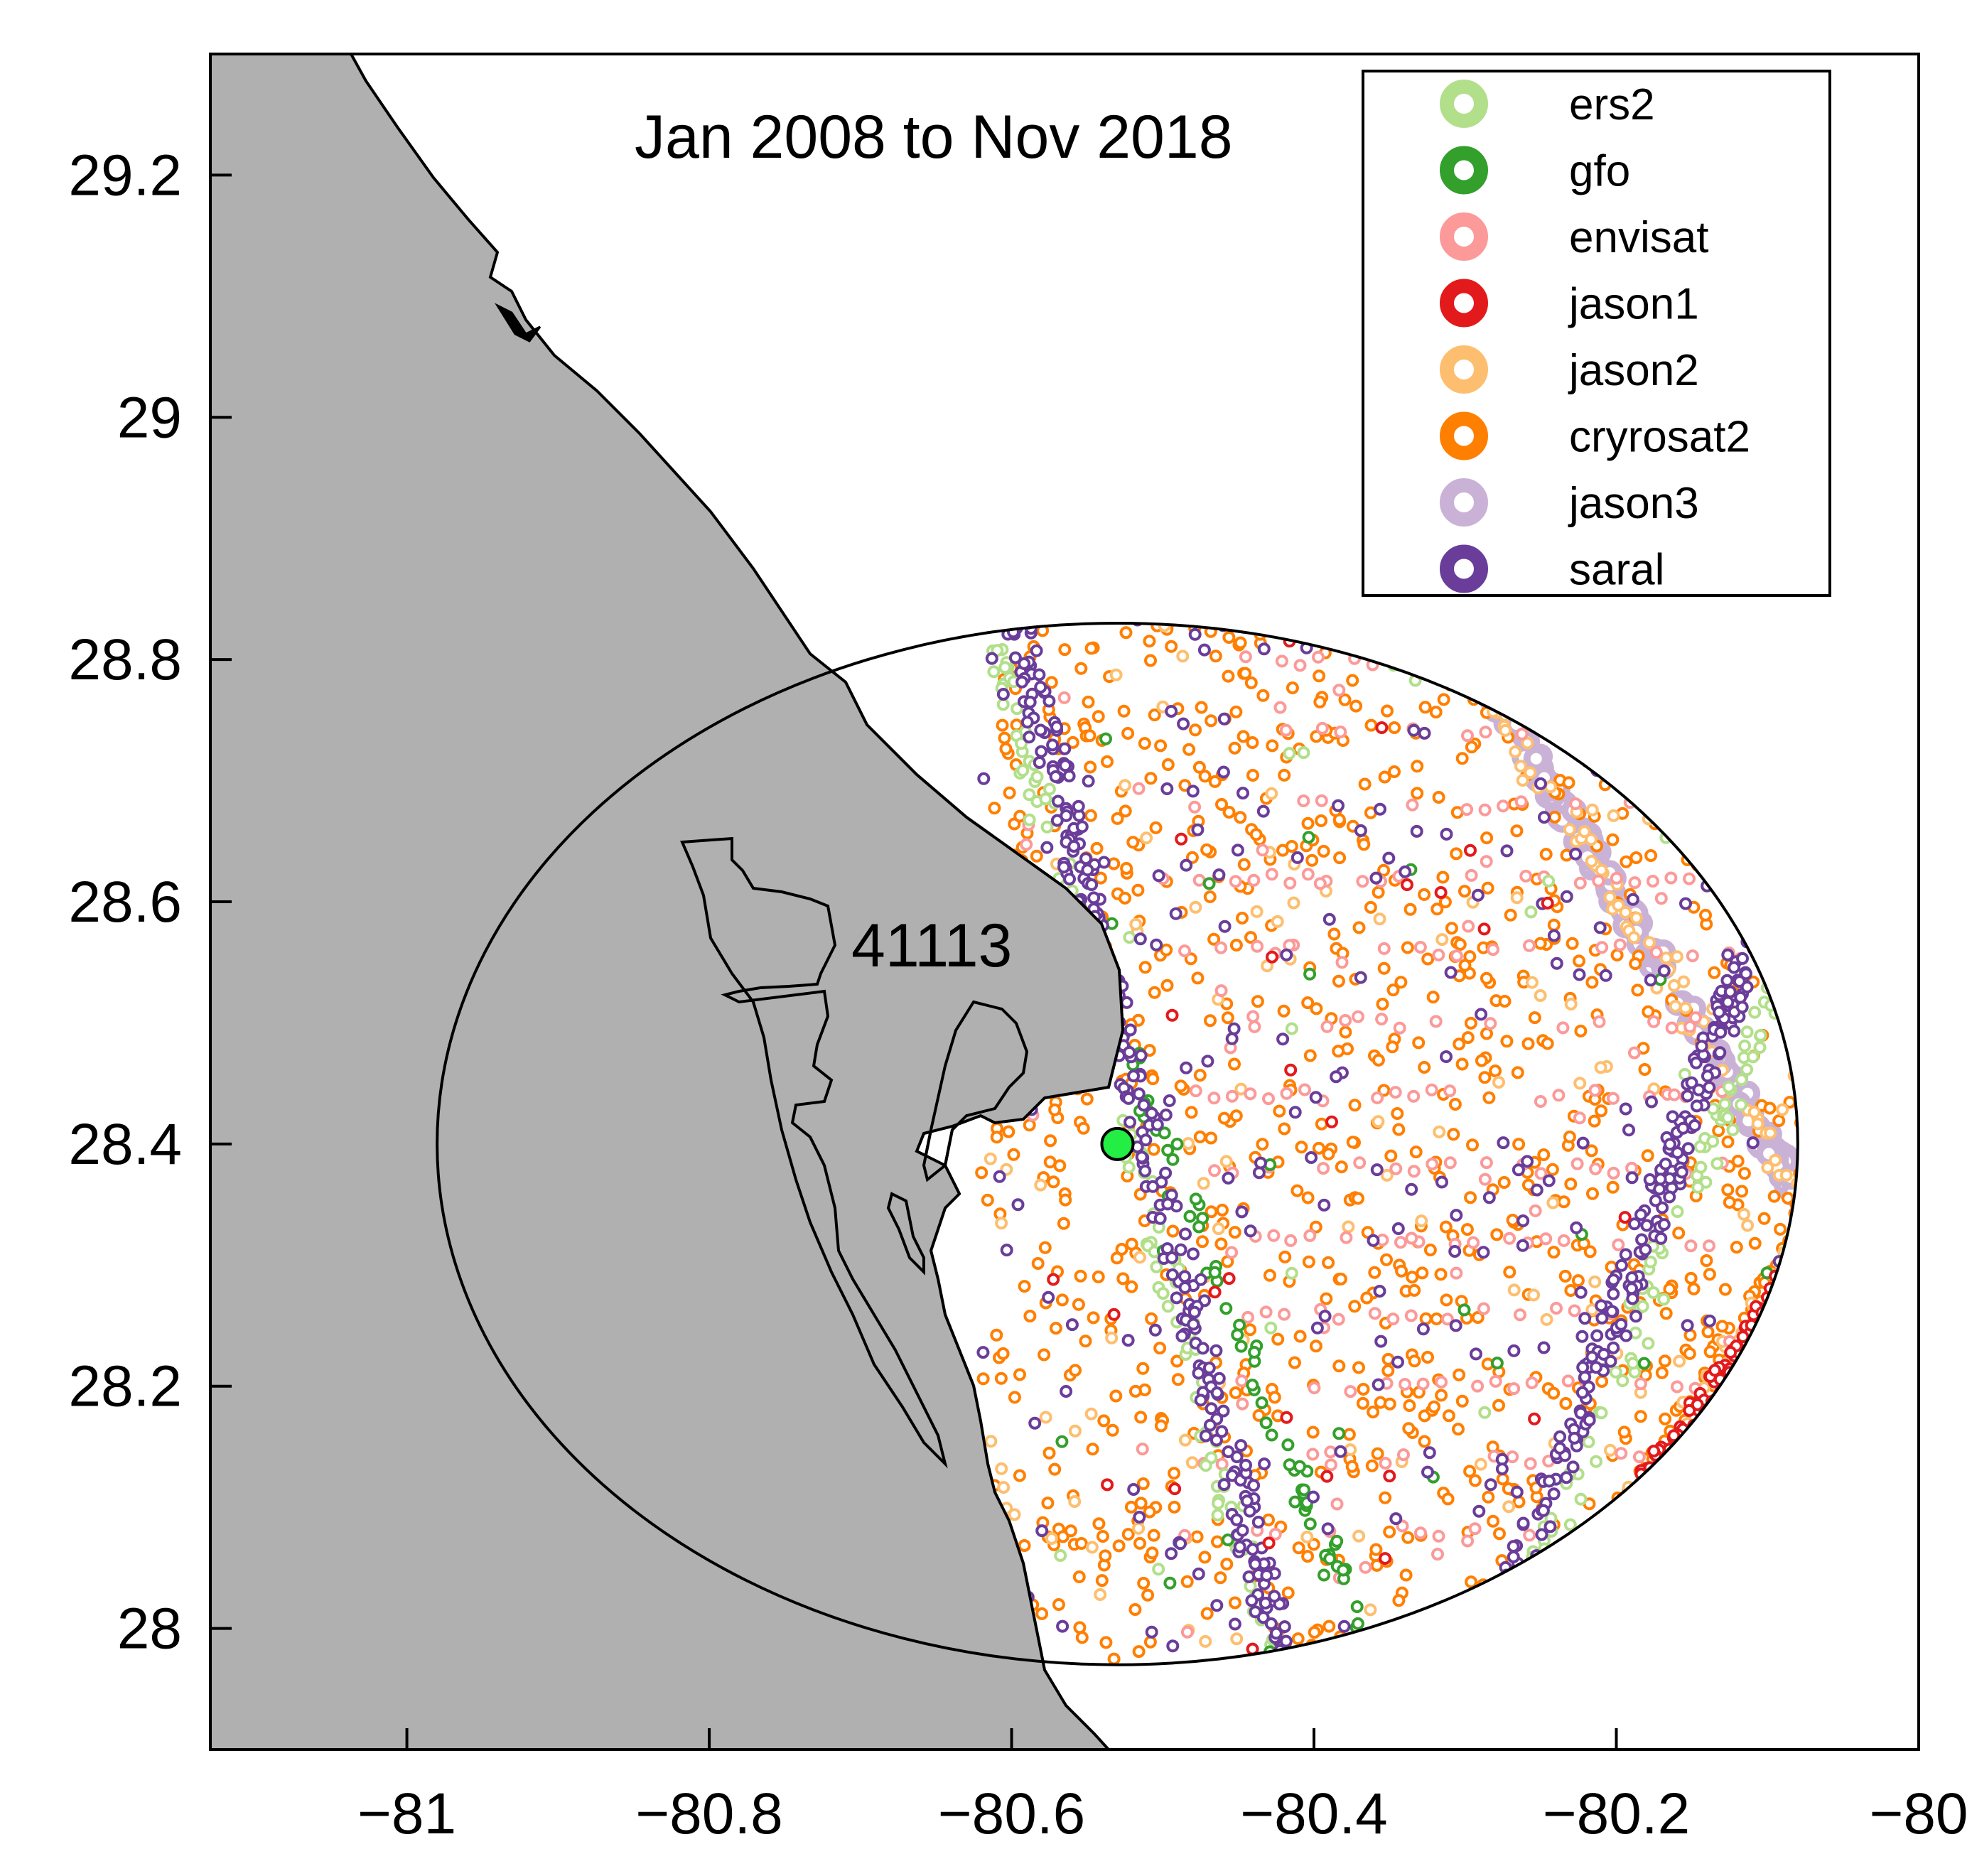  I want to click on y-tick-label: 28.8, so click(125, 659).